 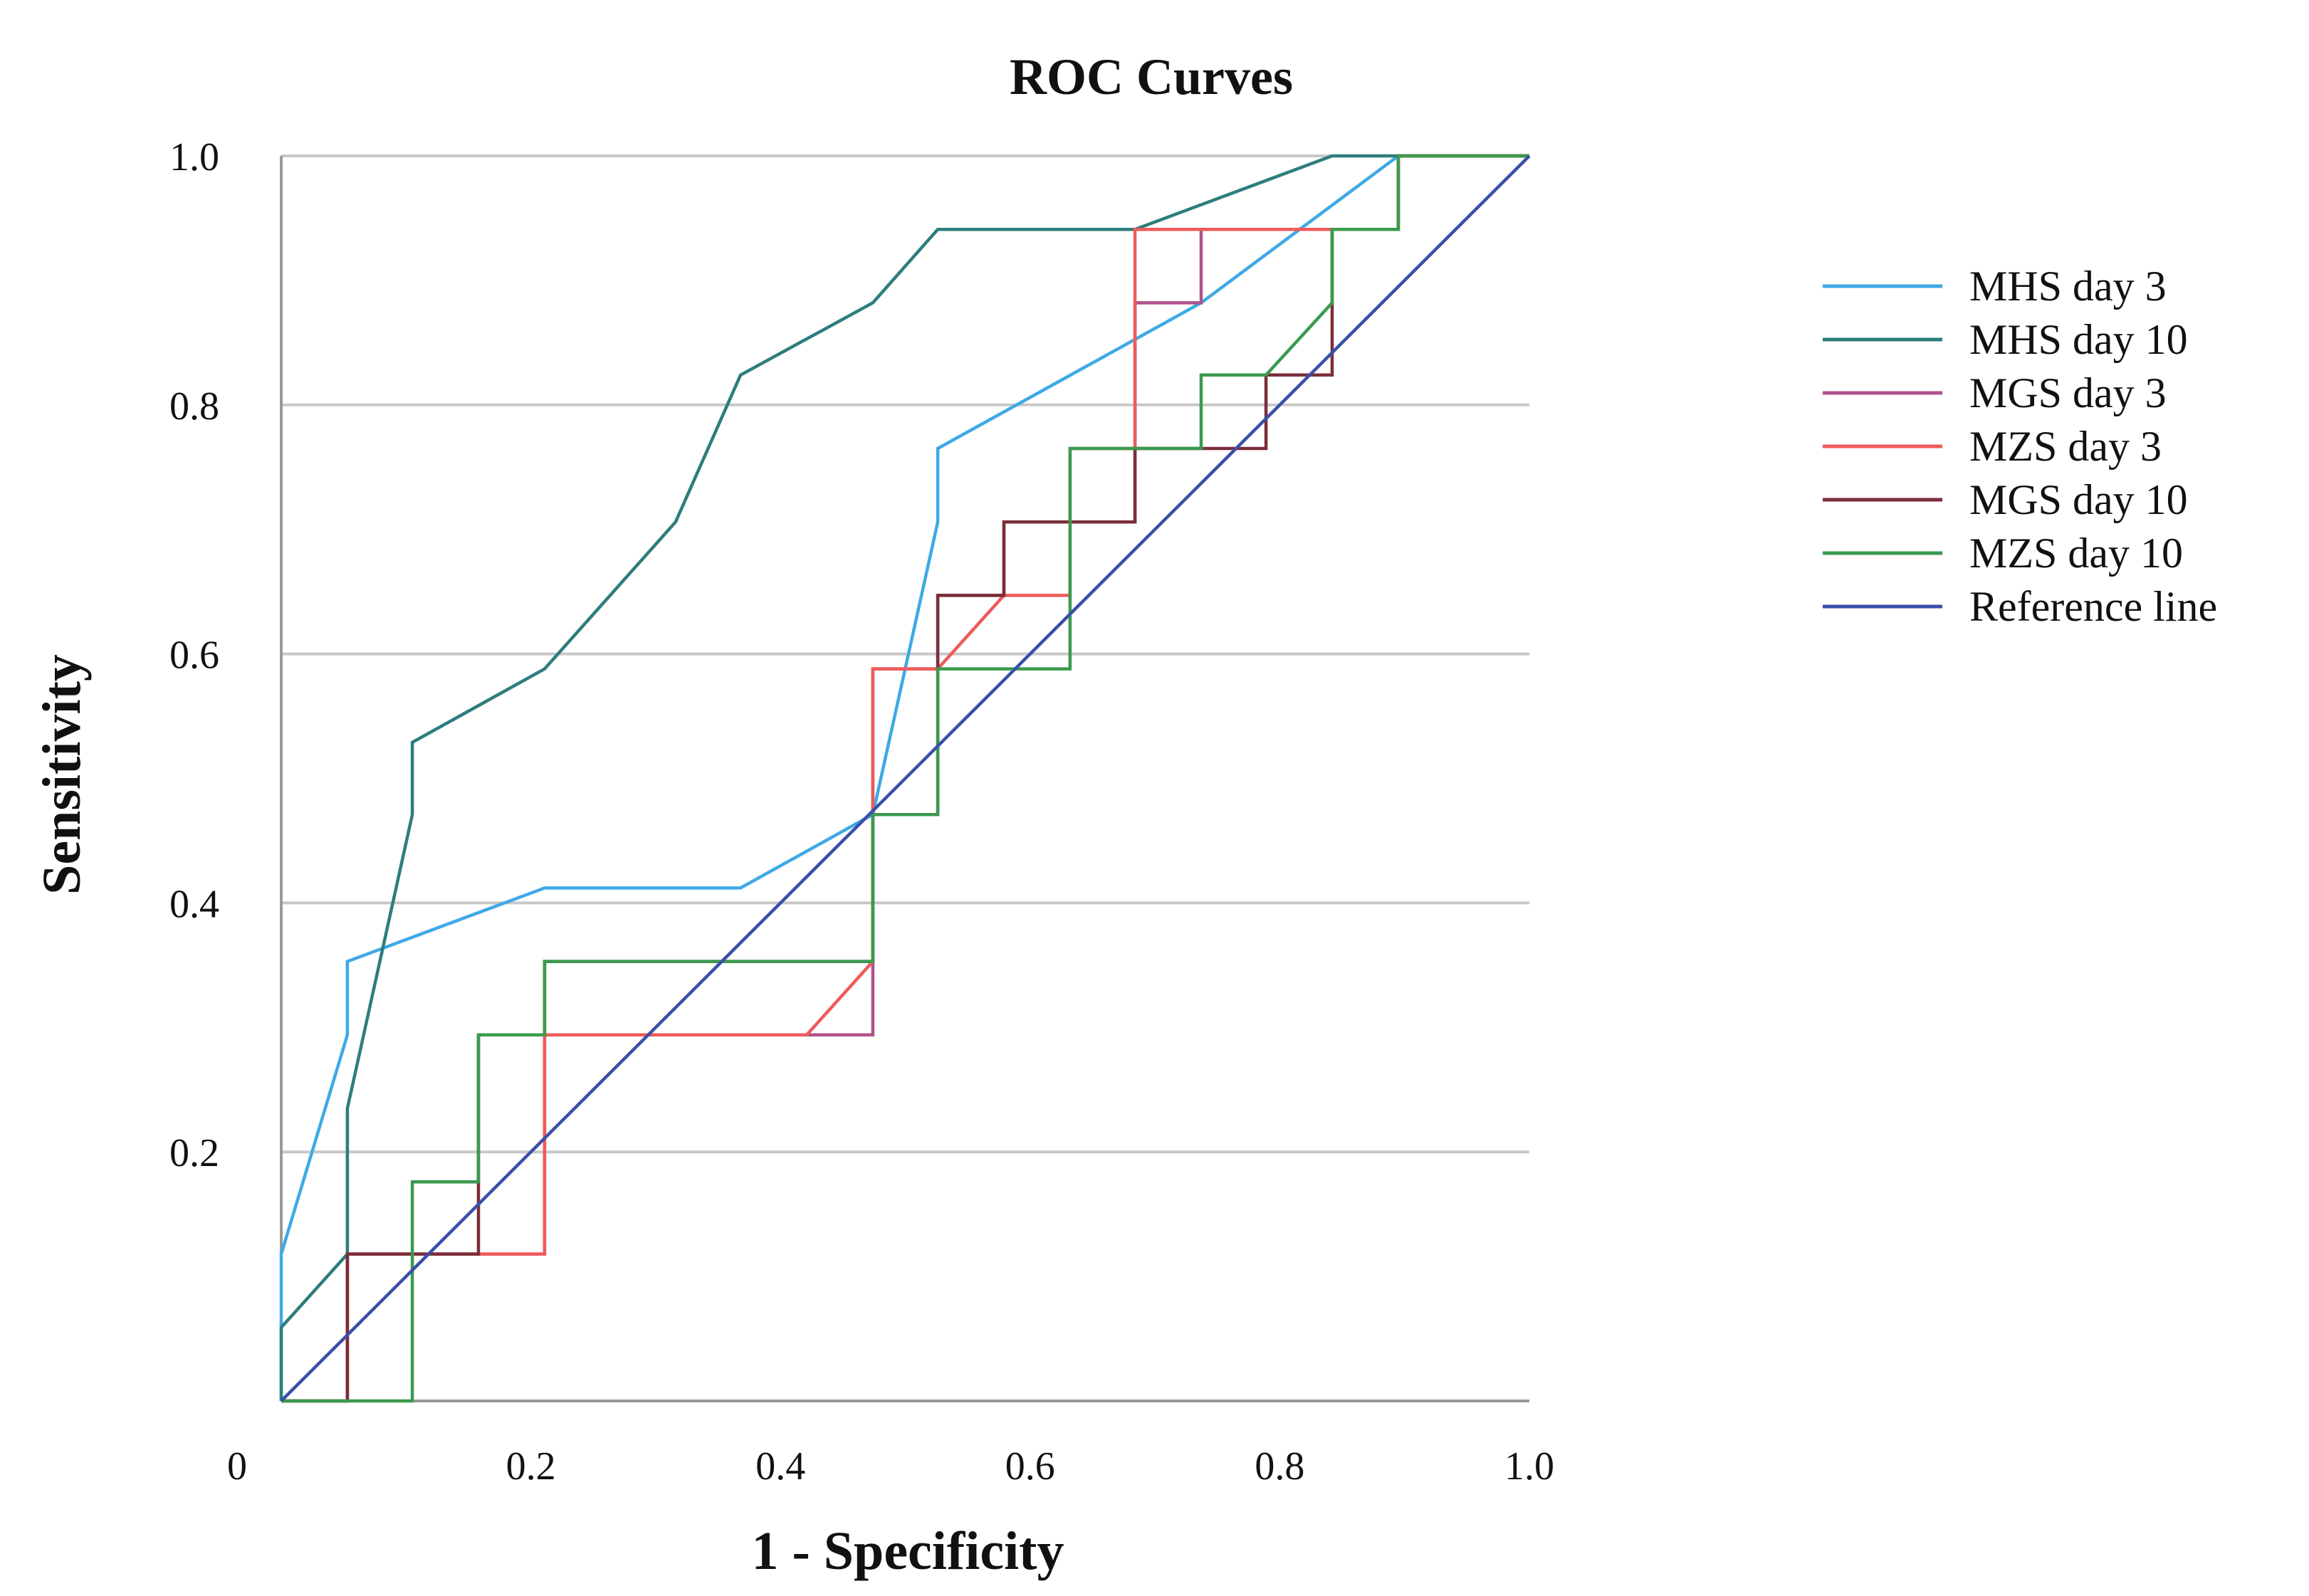 What do you see at coordinates (194, 157) in the screenshot?
I see `y-tick-label-4: 1.0` at bounding box center [194, 157].